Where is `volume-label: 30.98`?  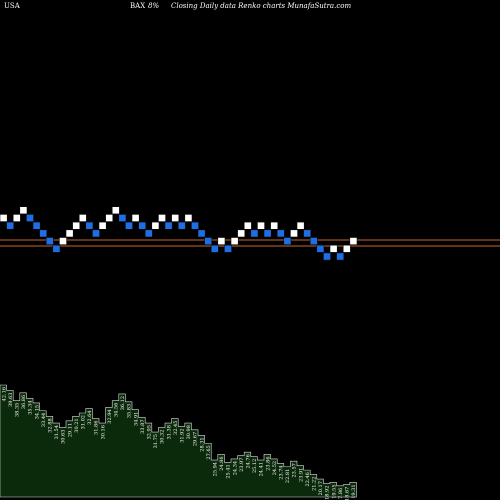
volume-label: 30.98 is located at coordinates (189, 432).